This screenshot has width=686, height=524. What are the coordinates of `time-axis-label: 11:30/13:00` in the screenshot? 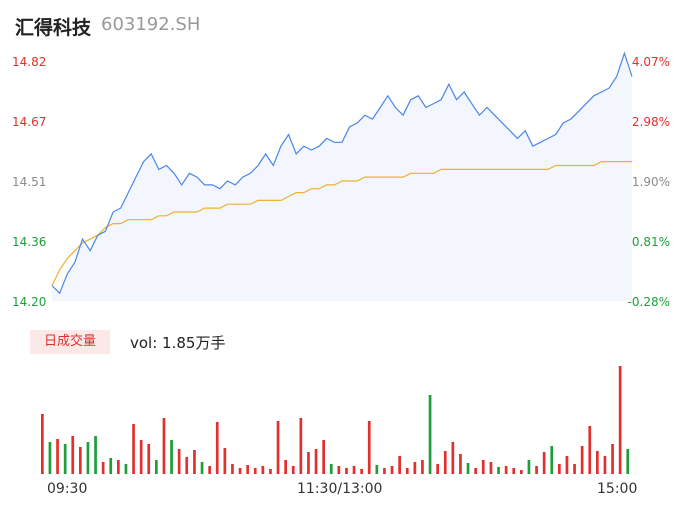 It's located at (340, 489).